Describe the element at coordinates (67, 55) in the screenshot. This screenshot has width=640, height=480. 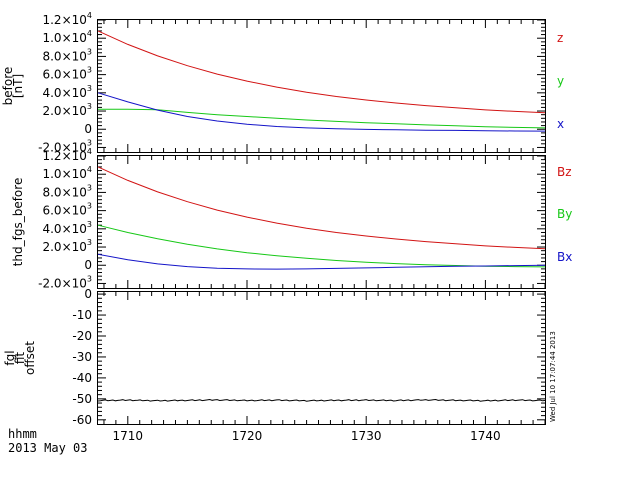
I see `top-ytick-label: 8.0×10³` at that location.